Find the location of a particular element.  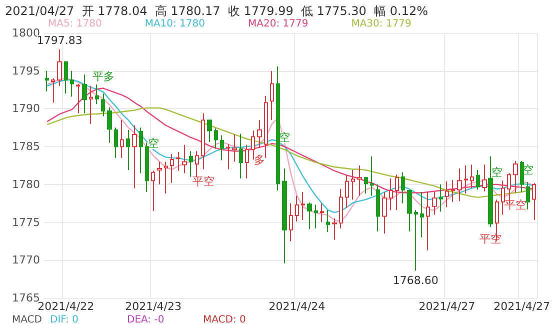

annotation: 平空 is located at coordinates (203, 181).